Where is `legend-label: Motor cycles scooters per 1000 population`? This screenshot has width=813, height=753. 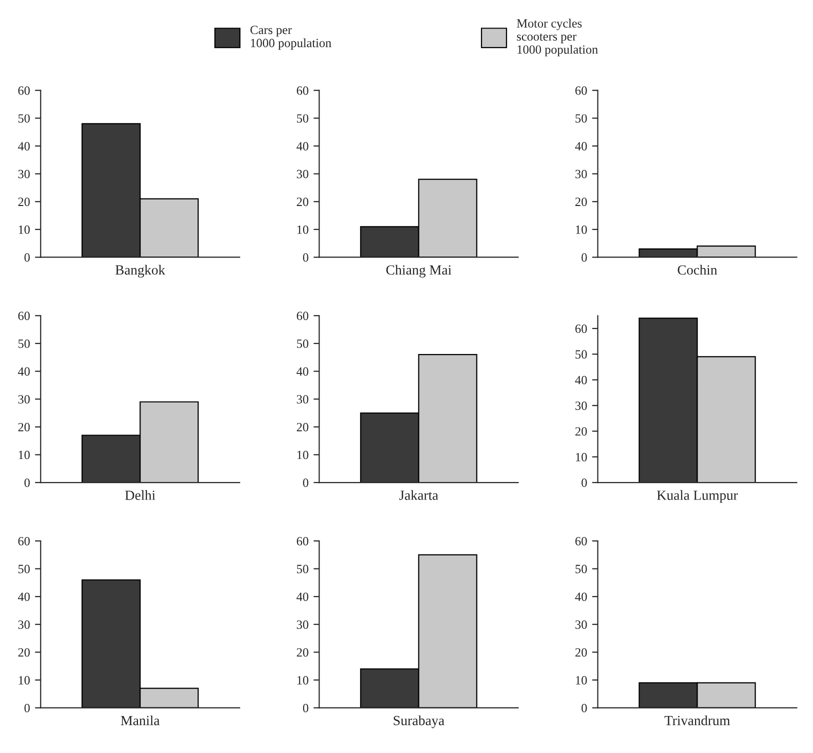 legend-label: Motor cycles scooters per 1000 population is located at coordinates (557, 37).